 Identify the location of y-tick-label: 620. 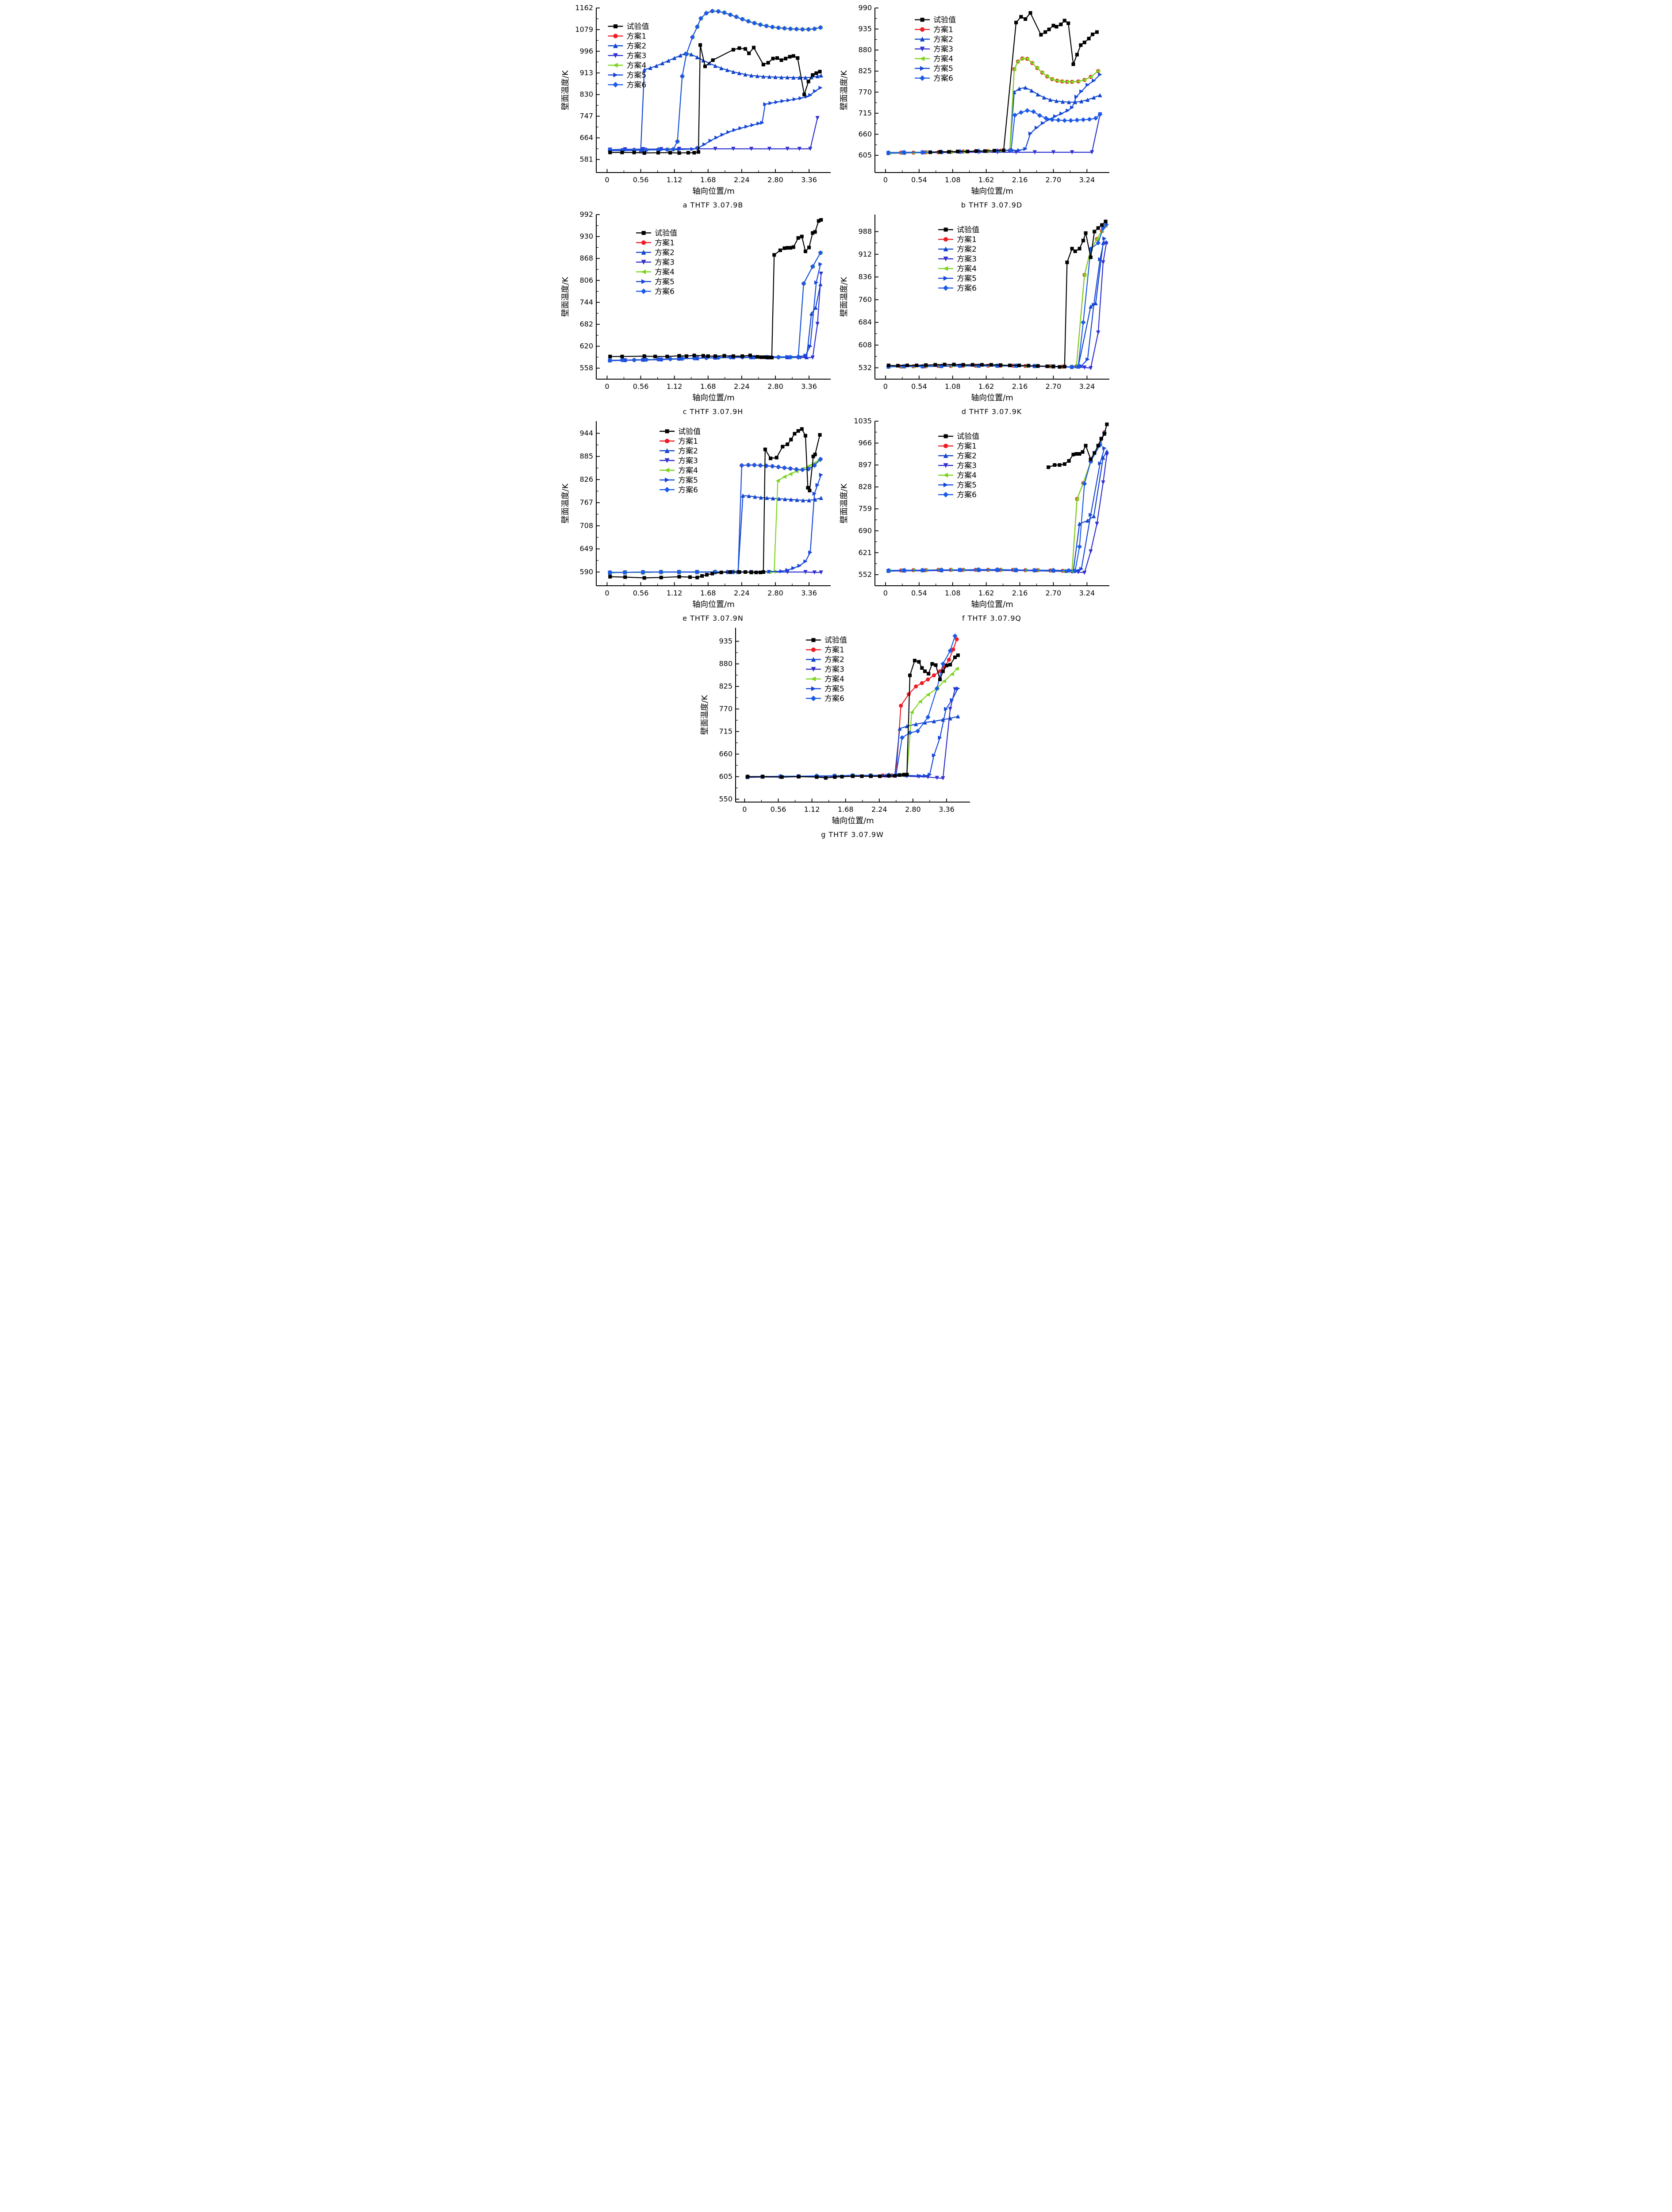
(586, 346).